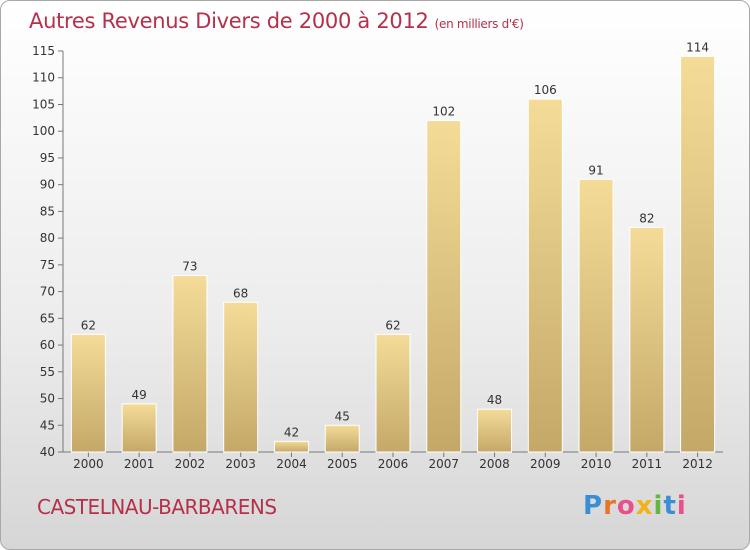  Describe the element at coordinates (240, 293) in the screenshot. I see `data-label: 68` at that location.